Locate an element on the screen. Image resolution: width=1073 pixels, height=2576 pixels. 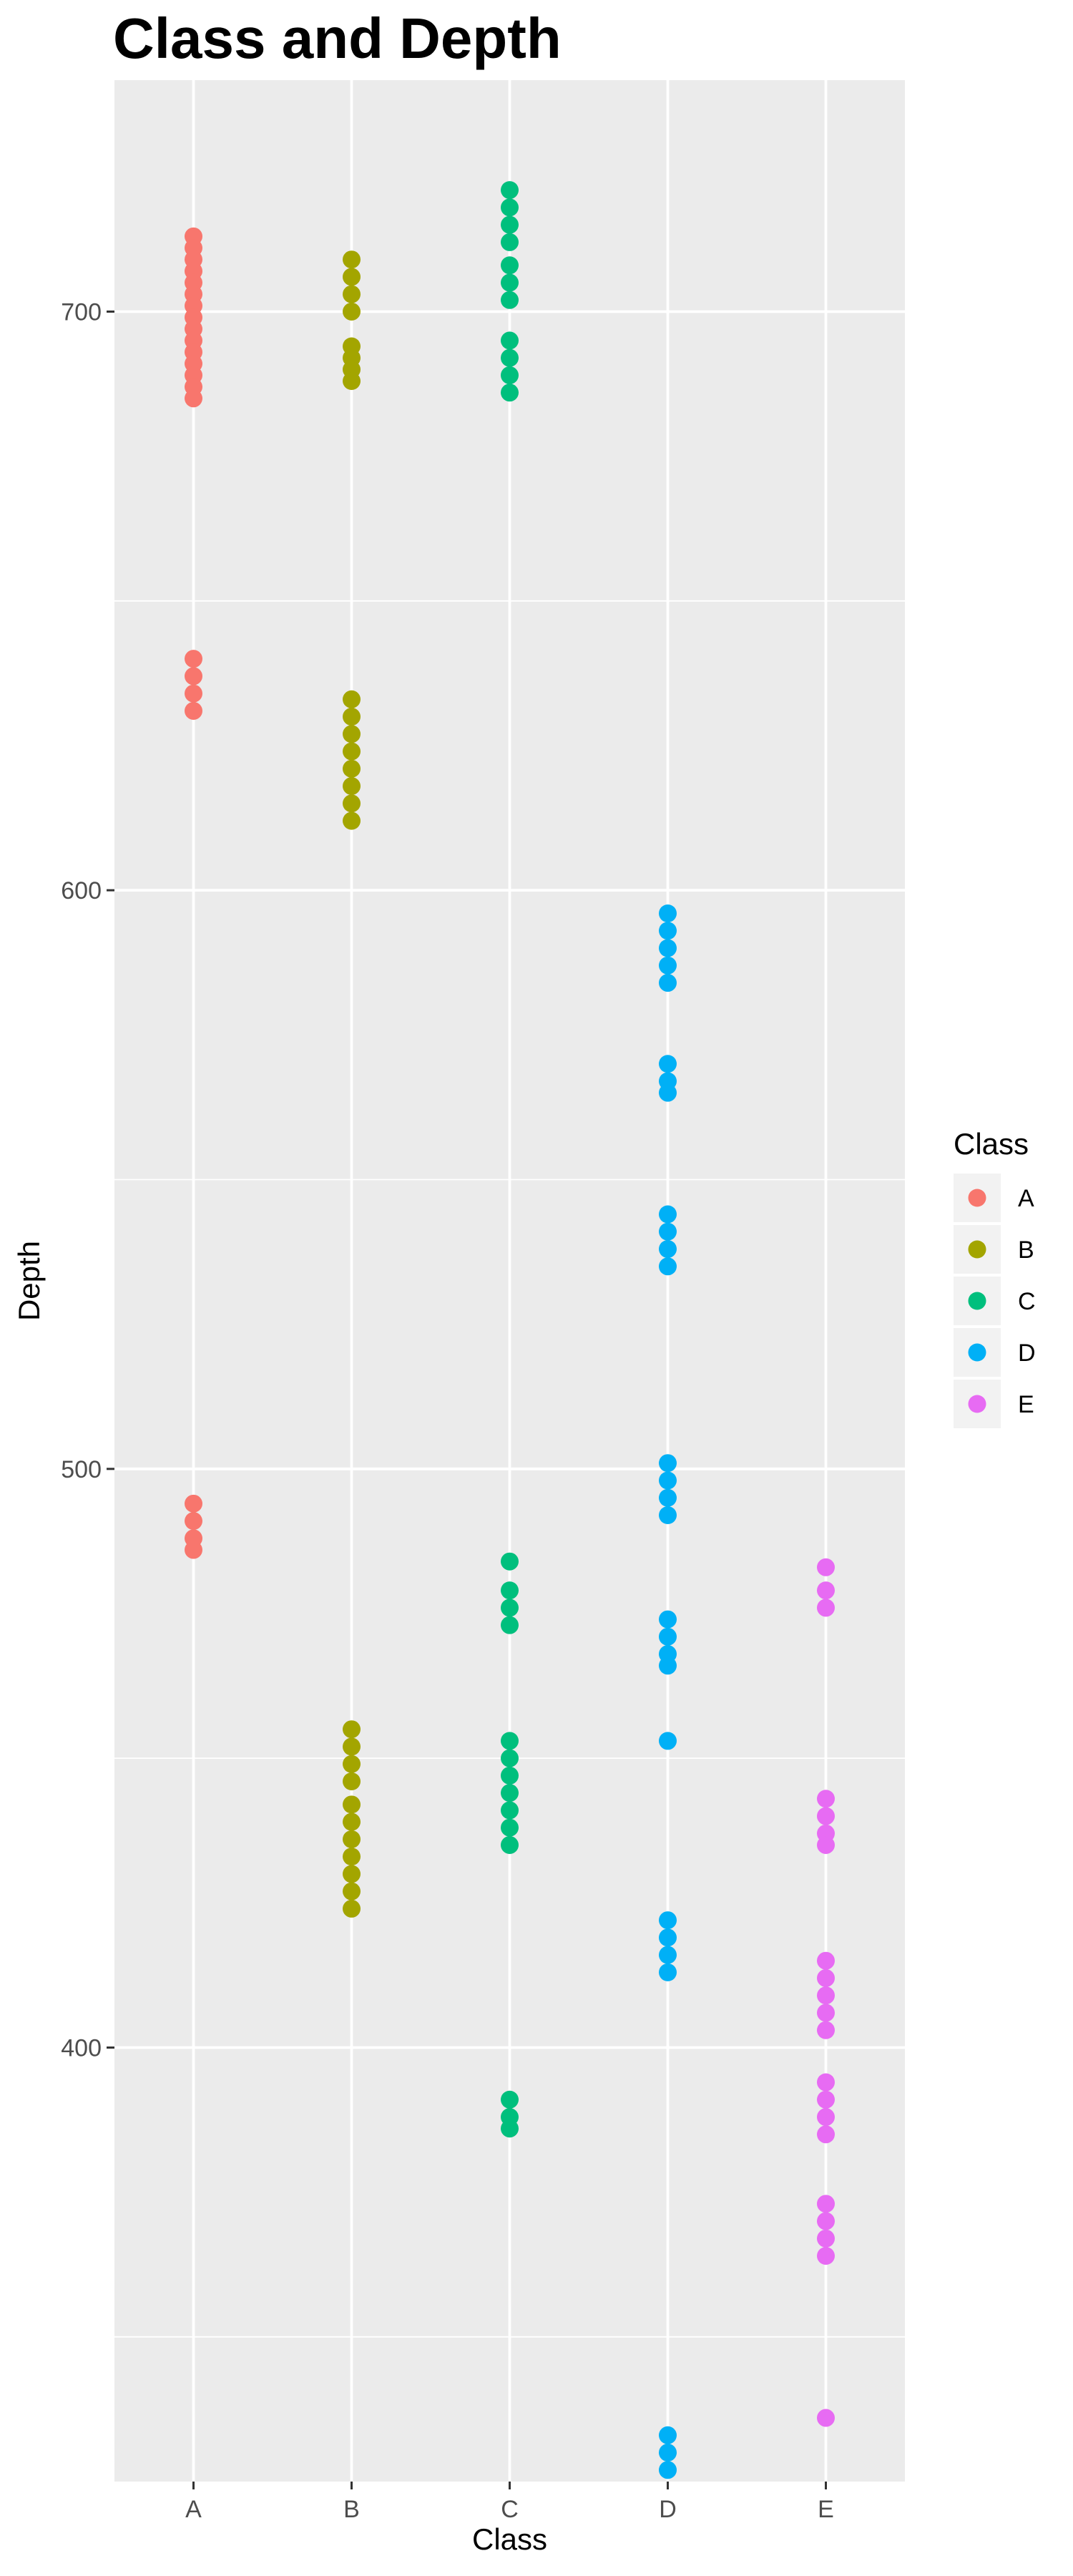
y-tick-label: 400 is located at coordinates (81, 2048).